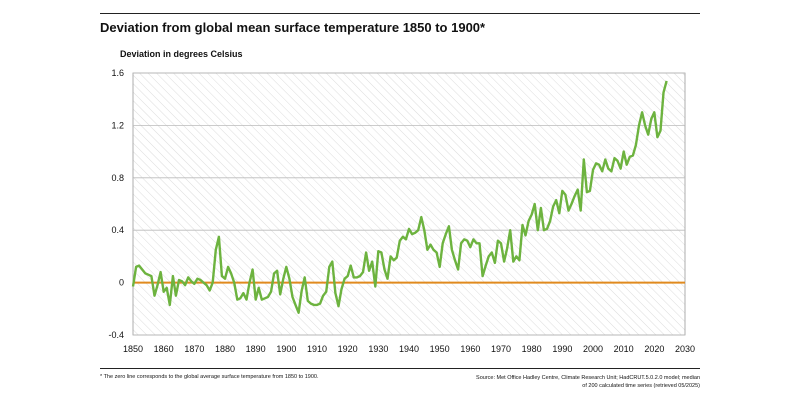 The width and height of the screenshot is (800, 400). Describe the element at coordinates (133, 349) in the screenshot. I see `x-tick-label: 1850` at that location.